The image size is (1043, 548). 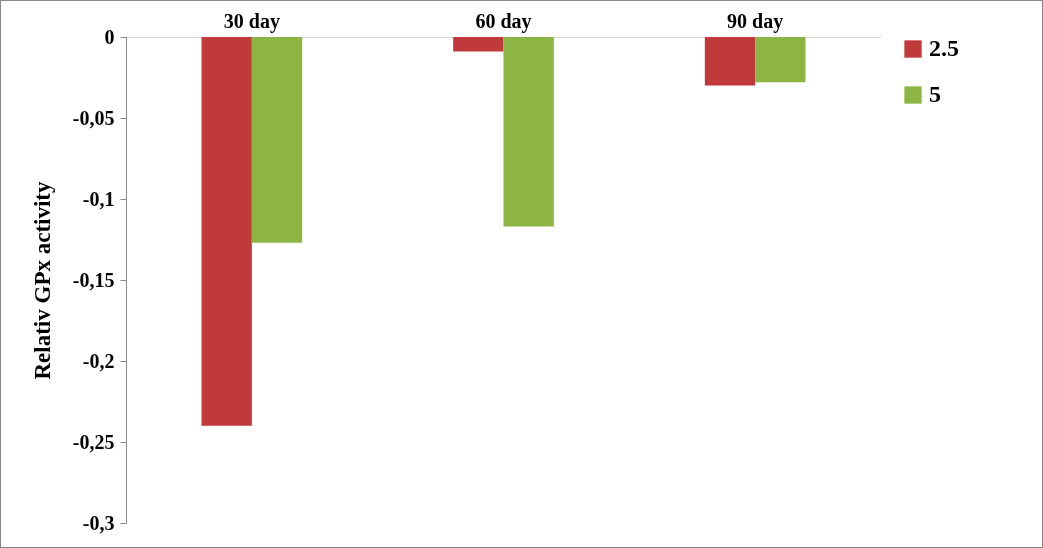 I want to click on y-tick-label: -0,1, so click(x=98, y=198).